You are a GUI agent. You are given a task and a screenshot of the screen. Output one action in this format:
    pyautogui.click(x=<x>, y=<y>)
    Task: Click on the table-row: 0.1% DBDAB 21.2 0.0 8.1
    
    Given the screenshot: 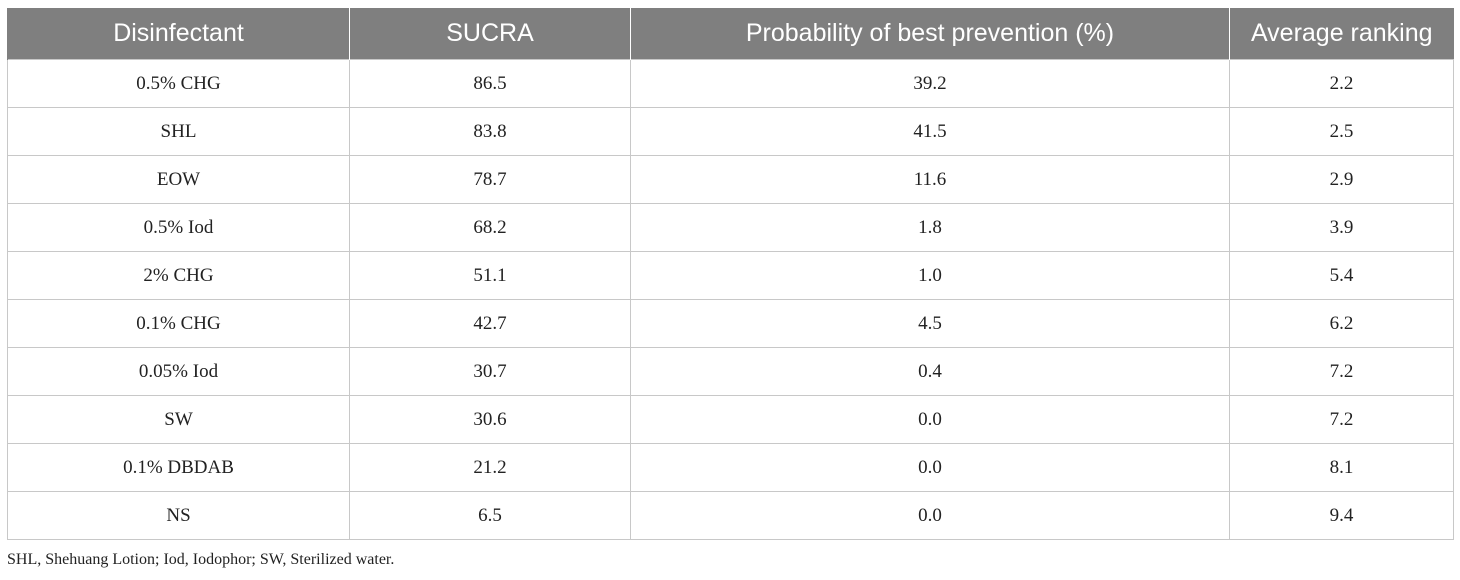 What is the action you would take?
    pyautogui.click(x=730, y=467)
    